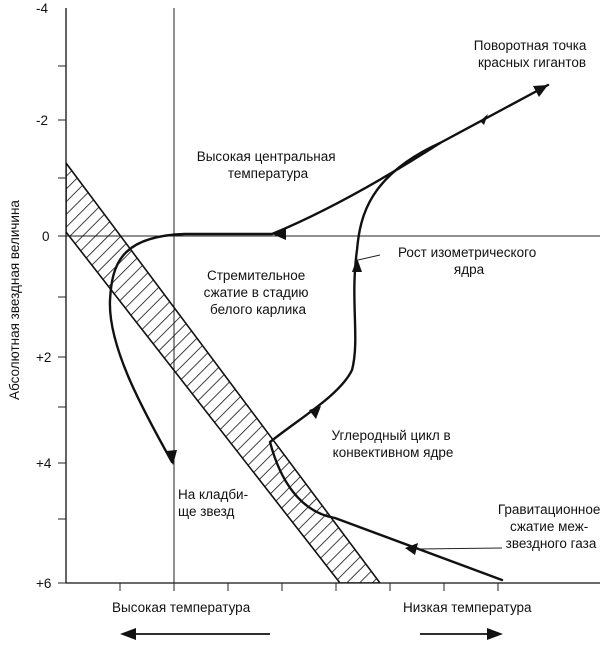  I want to click on y-tick-label: +4, so click(44, 463).